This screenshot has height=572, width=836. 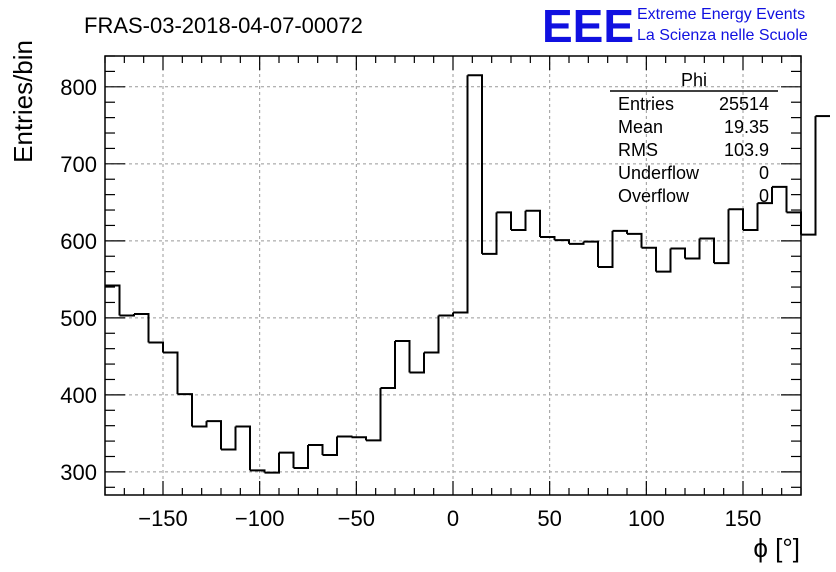 What do you see at coordinates (693, 196) in the screenshot?
I see `stats-row: Overflow 0` at bounding box center [693, 196].